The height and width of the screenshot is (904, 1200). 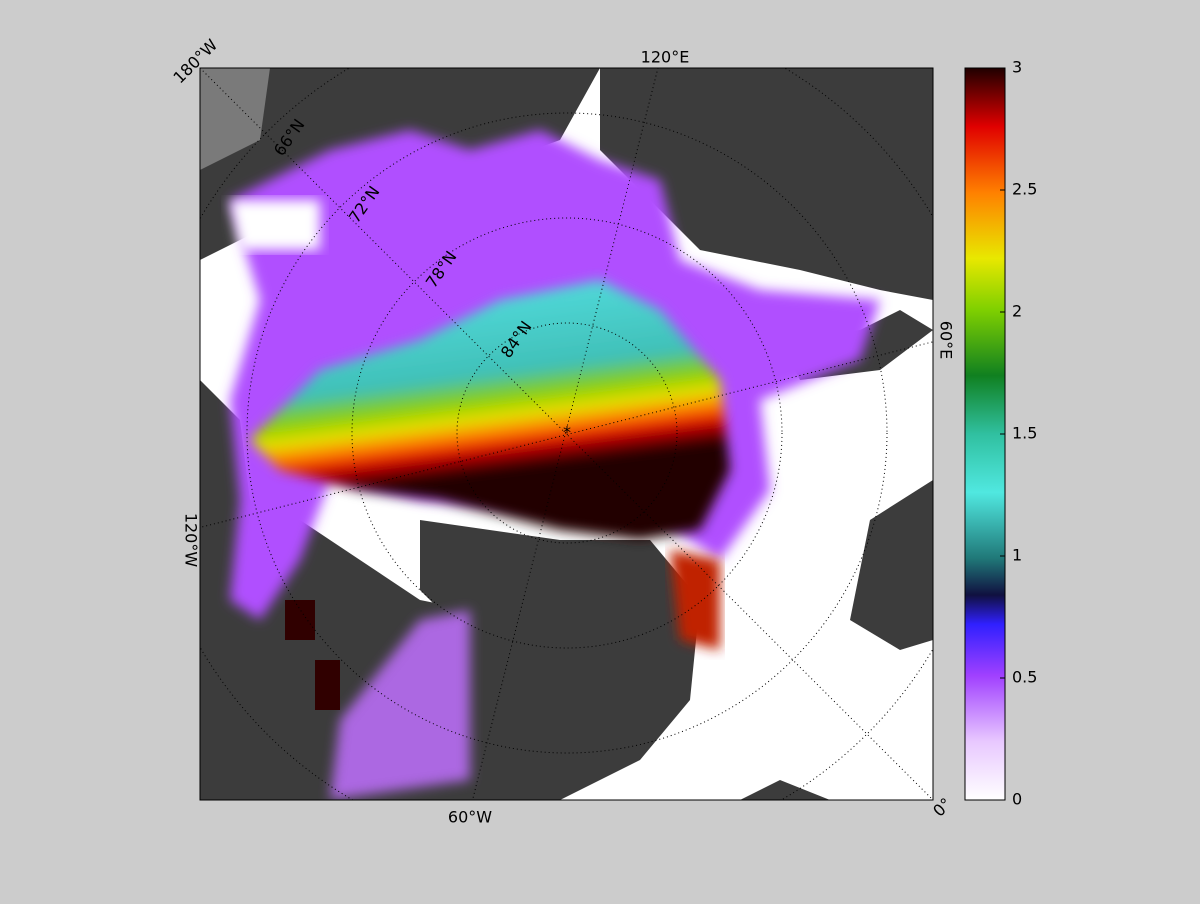 What do you see at coordinates (235, 119) in the screenshot?
I see `land-gray` at bounding box center [235, 119].